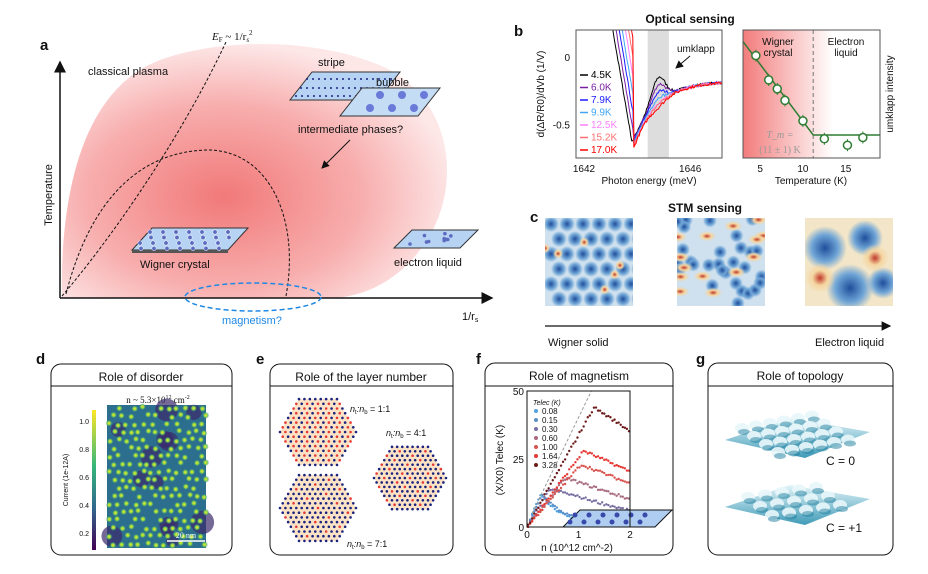  Describe the element at coordinates (778, 53) in the screenshot. I see `wigner-crystal-region-label: crystal` at that location.